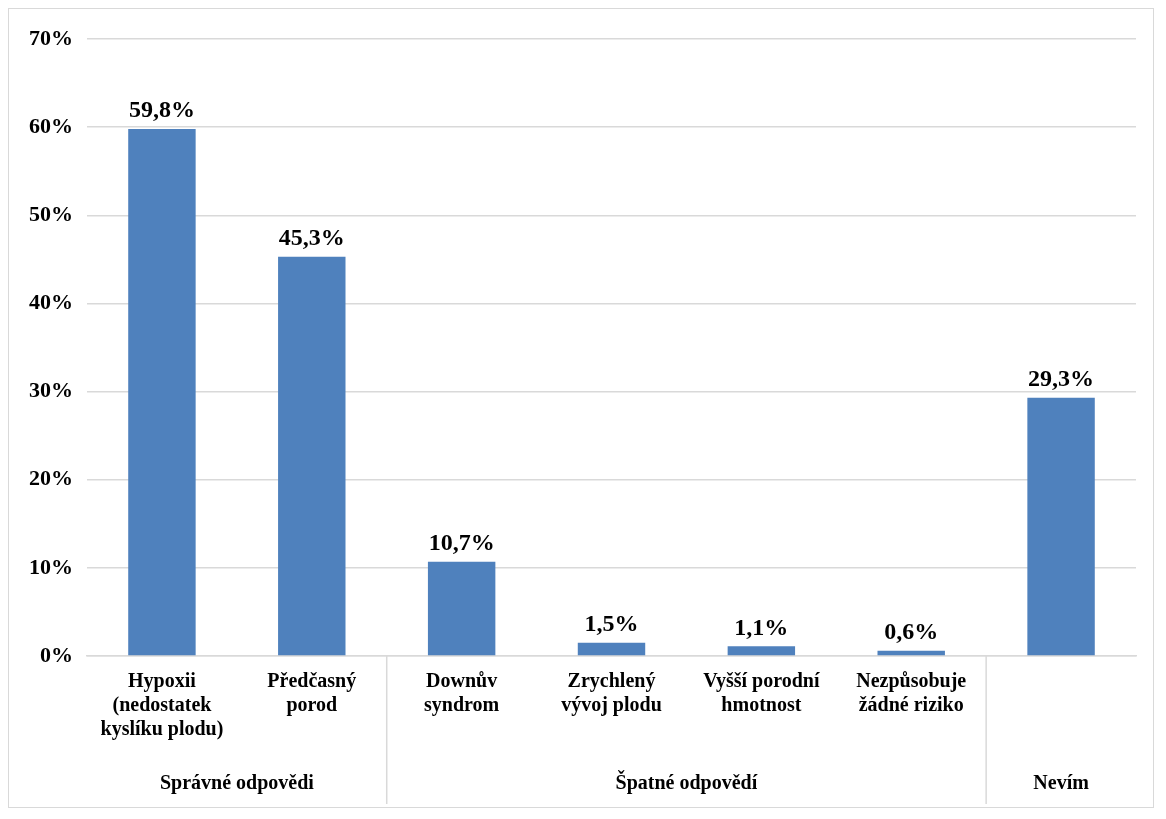  Describe the element at coordinates (611, 622) in the screenshot. I see `data-label: 1,5%` at that location.